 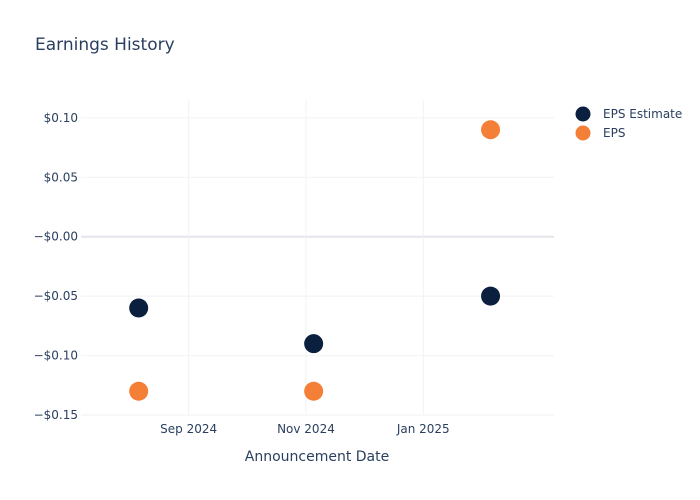 What do you see at coordinates (642, 114) in the screenshot?
I see `legend-label: EPS Estimate` at bounding box center [642, 114].